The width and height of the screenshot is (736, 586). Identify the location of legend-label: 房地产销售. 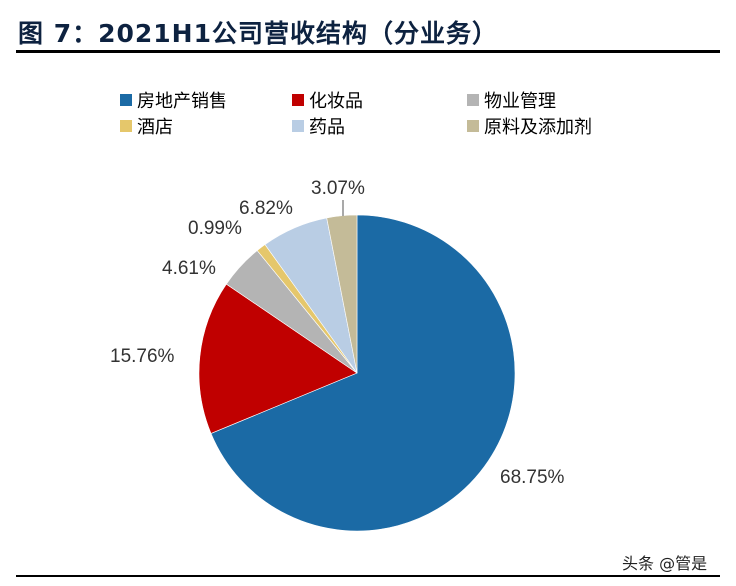
(182, 101).